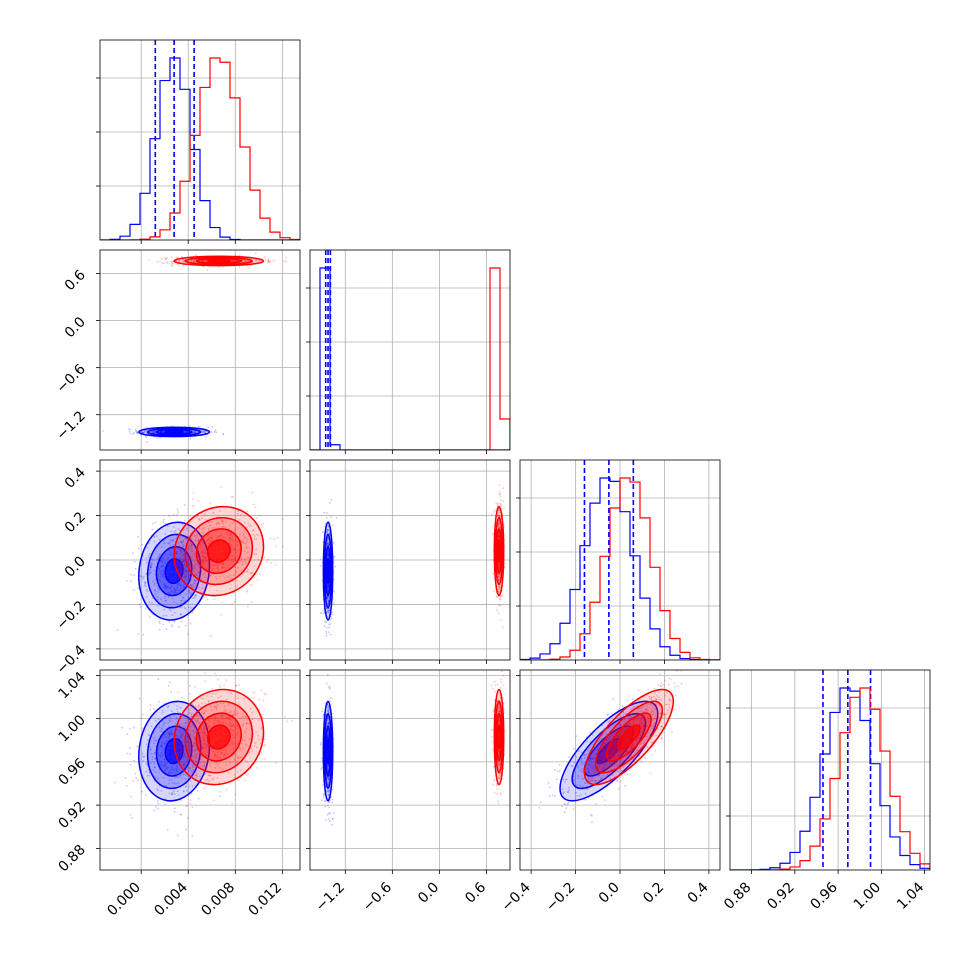  What do you see at coordinates (328, 751) in the screenshot?
I see `density-contour` at bounding box center [328, 751].